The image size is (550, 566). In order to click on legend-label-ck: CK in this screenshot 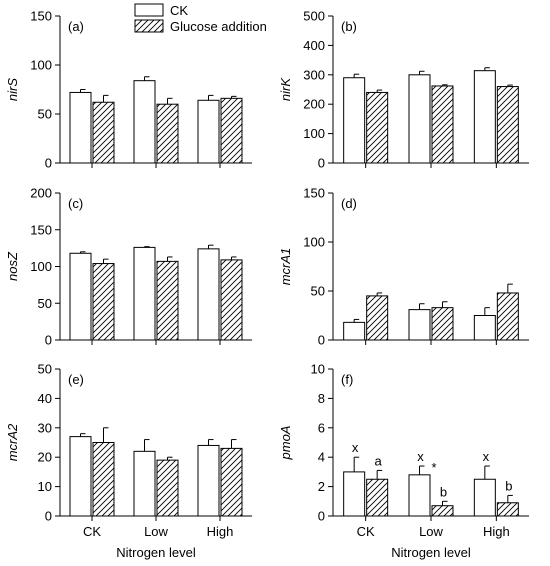, I will do `click(179, 10)`.